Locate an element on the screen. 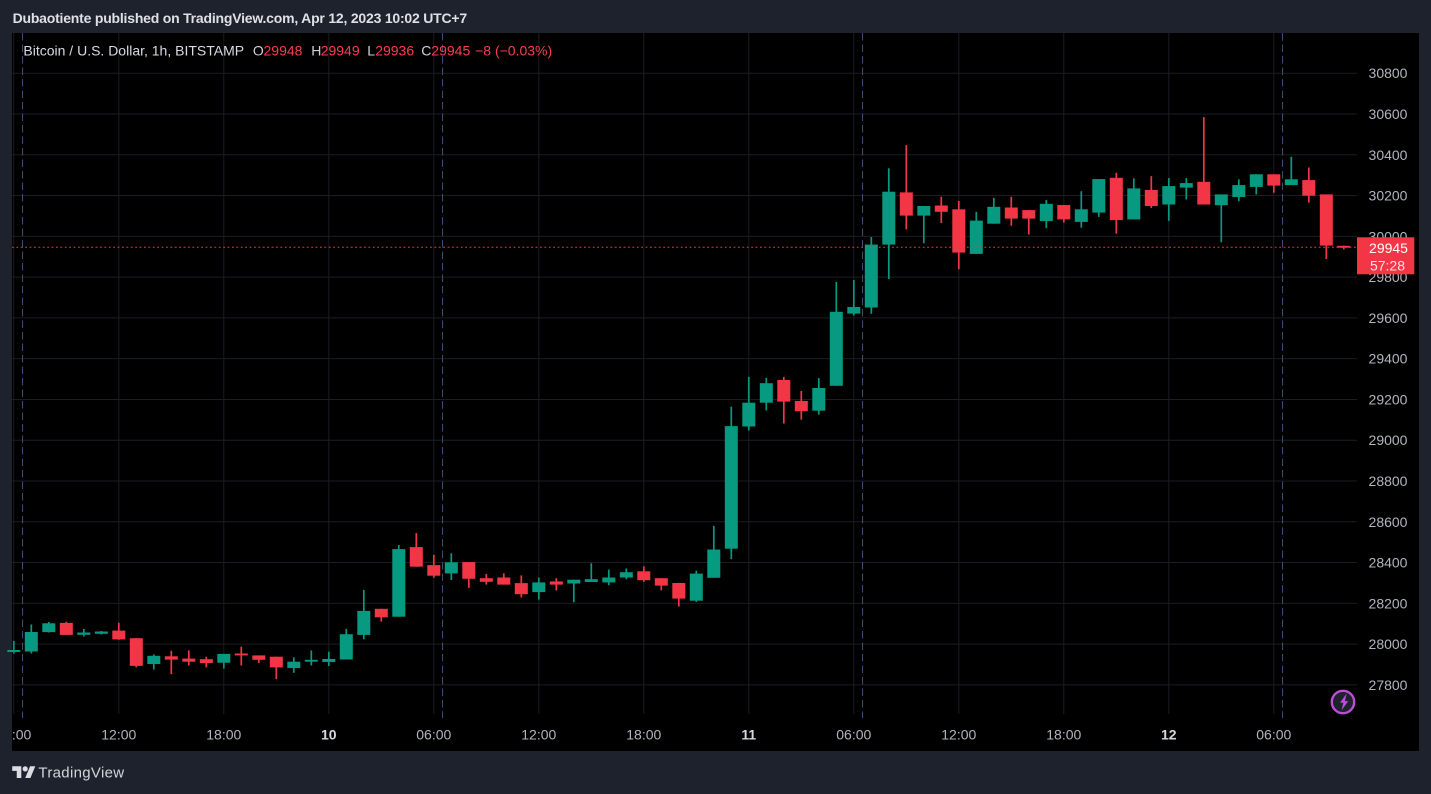 Image resolution: width=1431 pixels, height=794 pixels. svg-text: 12 is located at coordinates (1169, 735).